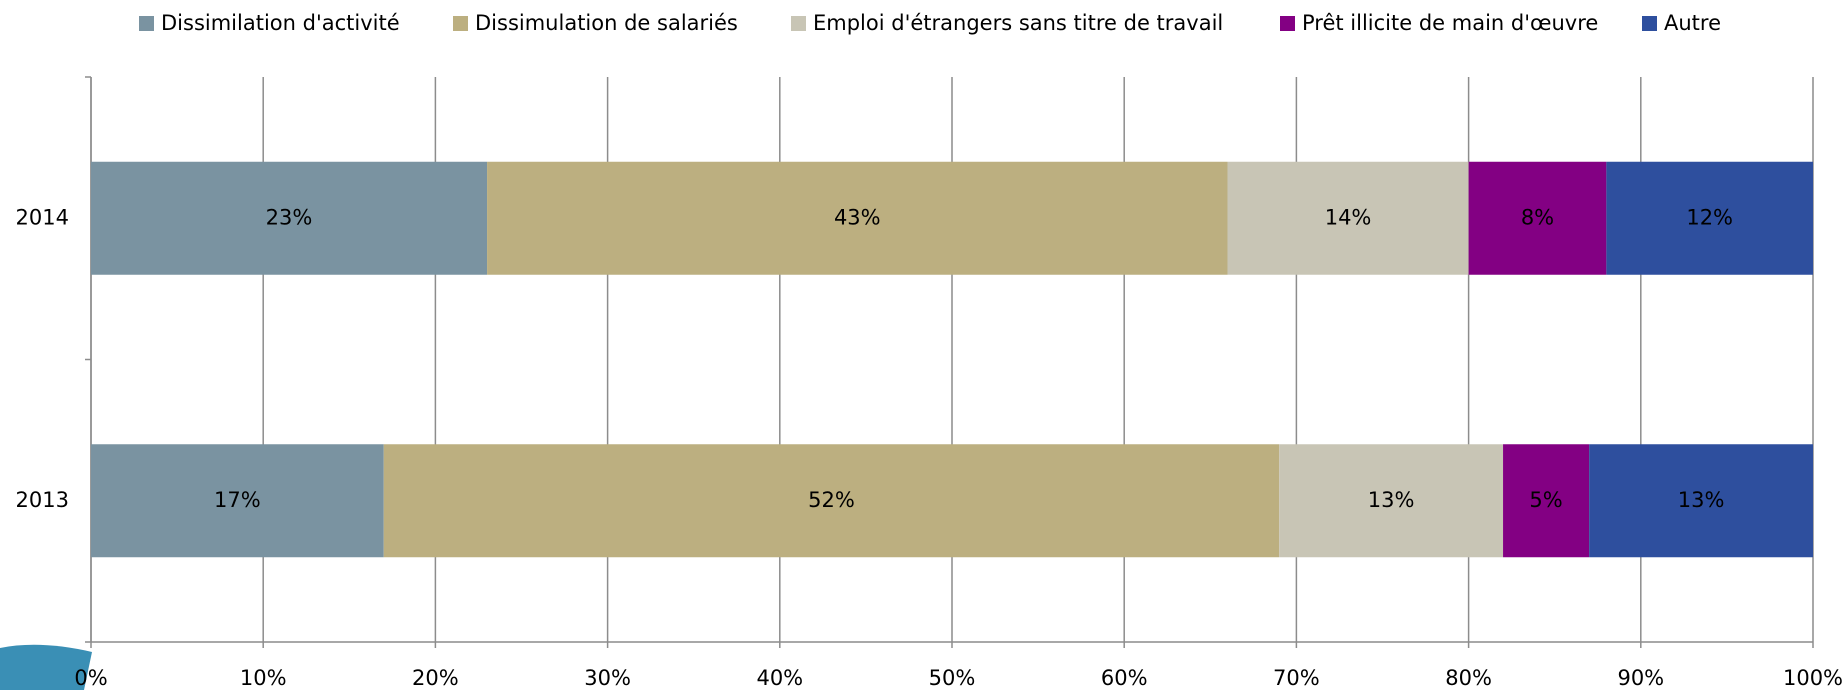  What do you see at coordinates (280, 23) in the screenshot?
I see `legend-label: Dissimilation d'activité` at bounding box center [280, 23].